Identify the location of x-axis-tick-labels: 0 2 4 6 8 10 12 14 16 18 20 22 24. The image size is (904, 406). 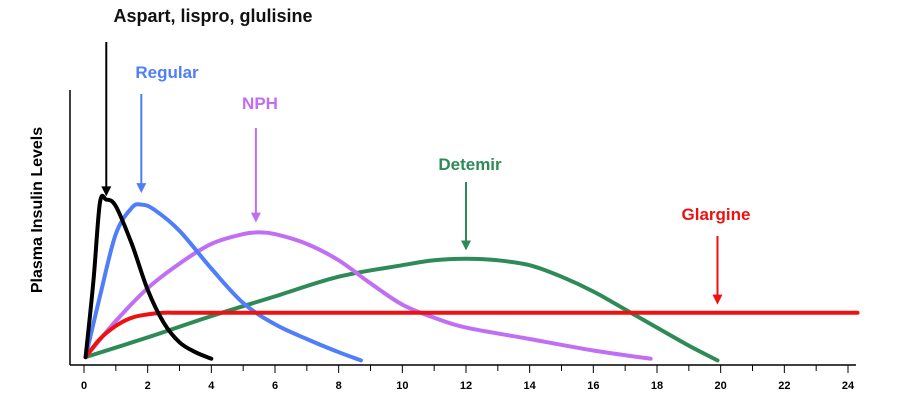
(468, 386).